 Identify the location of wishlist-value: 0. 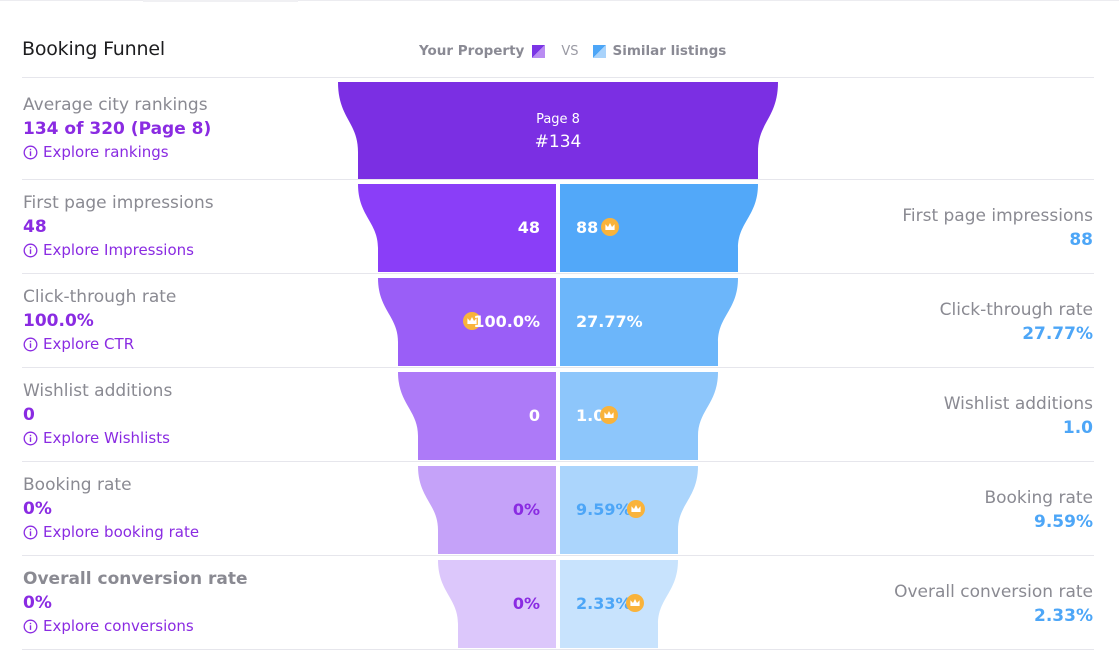
(29, 415).